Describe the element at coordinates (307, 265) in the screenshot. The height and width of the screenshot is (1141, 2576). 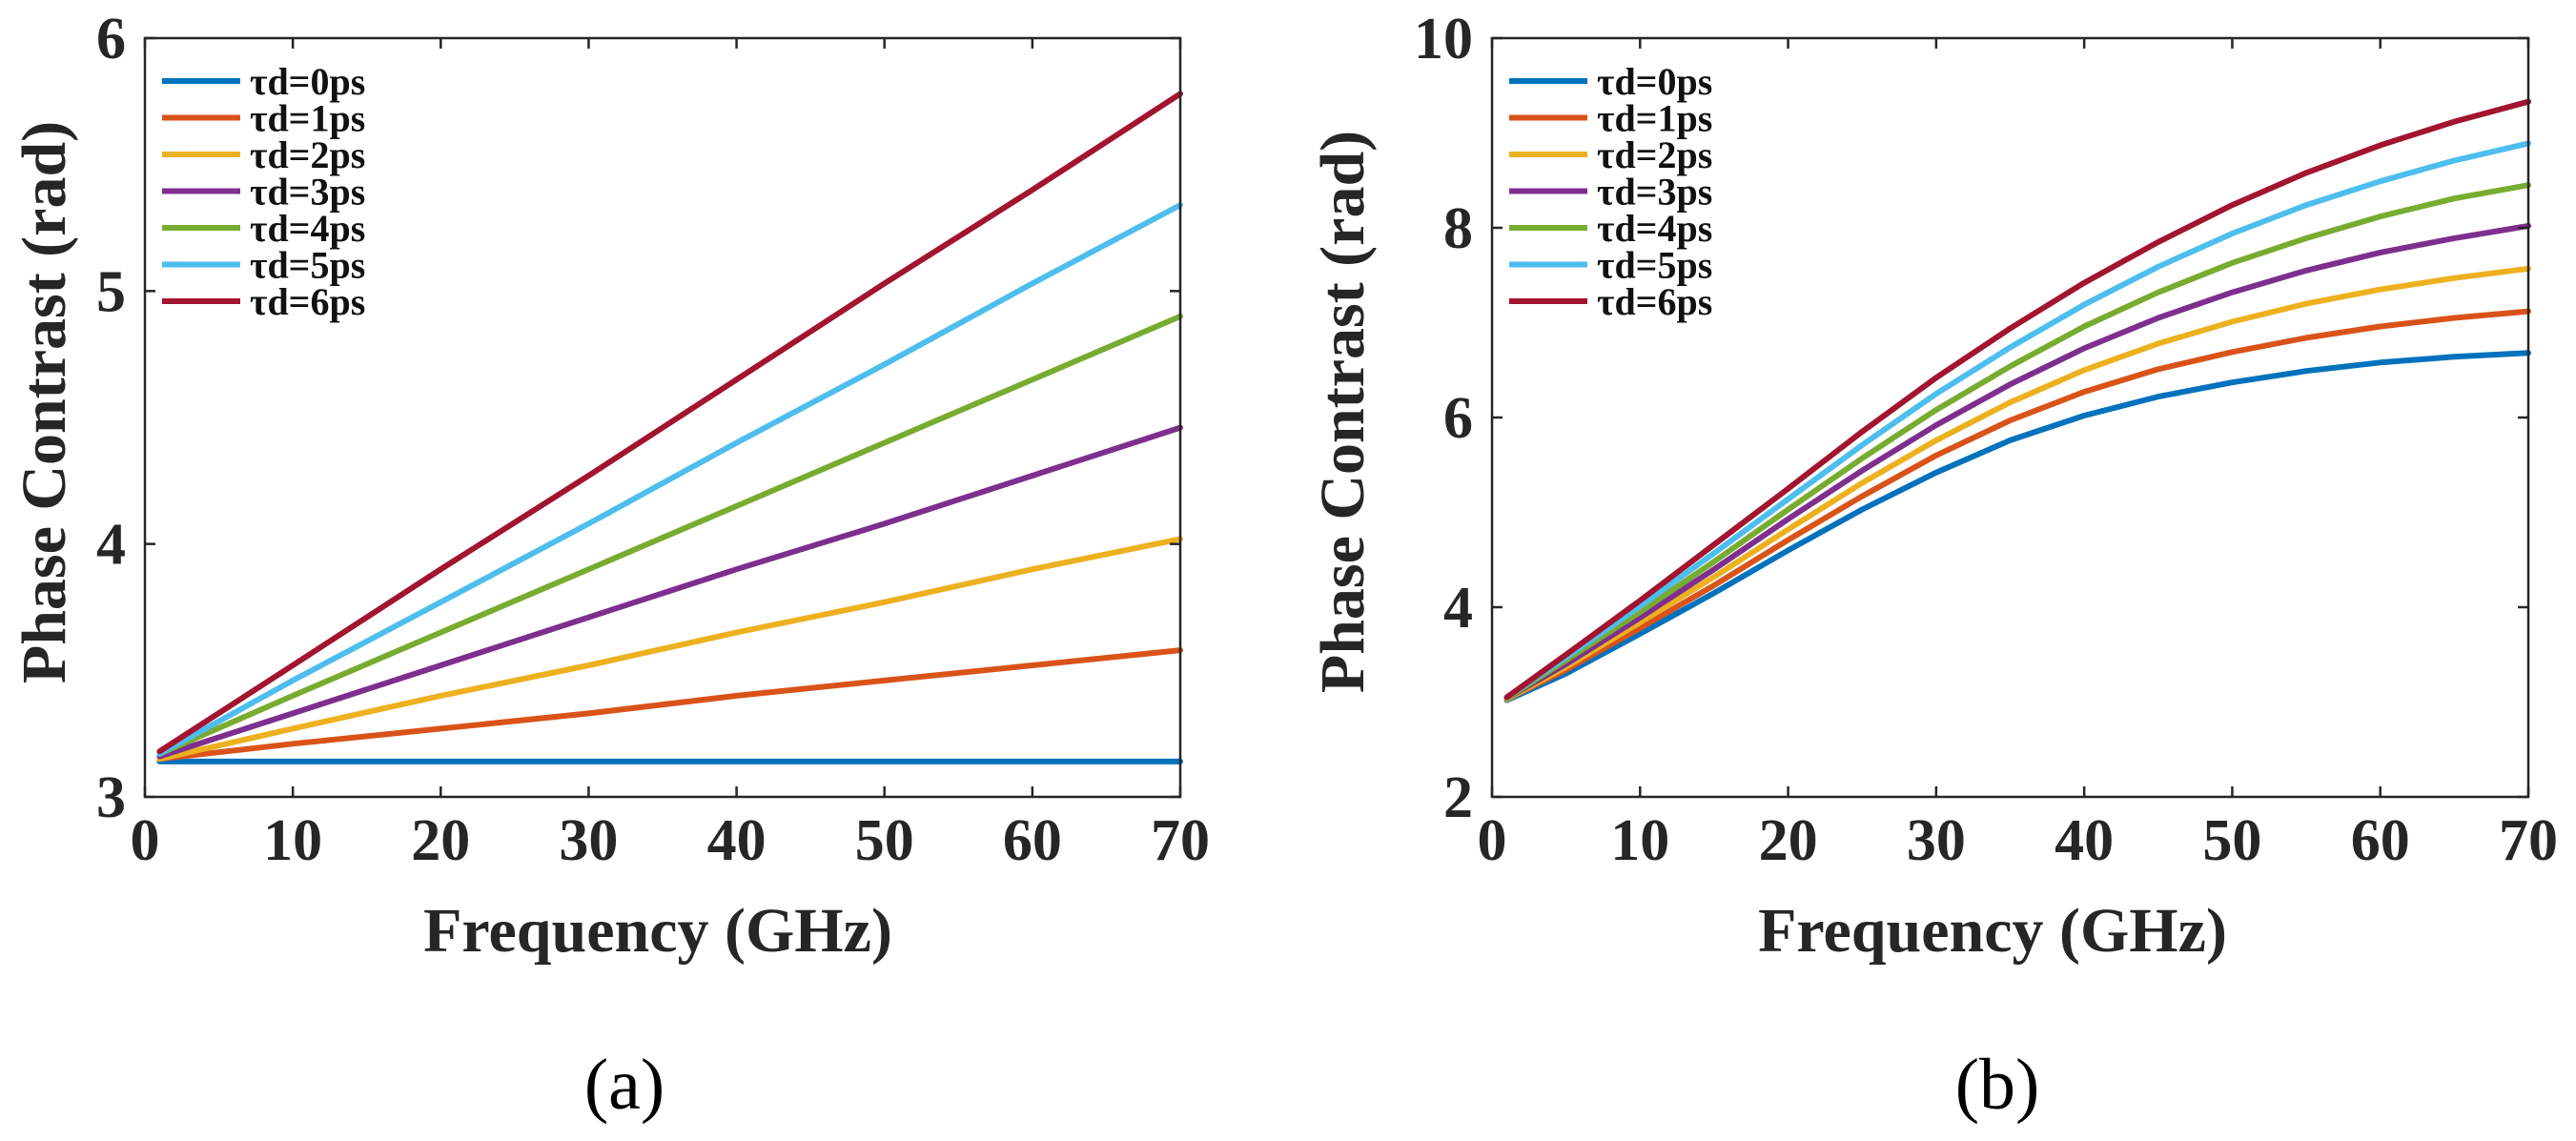
I see `legend-label-a-5: τd=5ps` at that location.